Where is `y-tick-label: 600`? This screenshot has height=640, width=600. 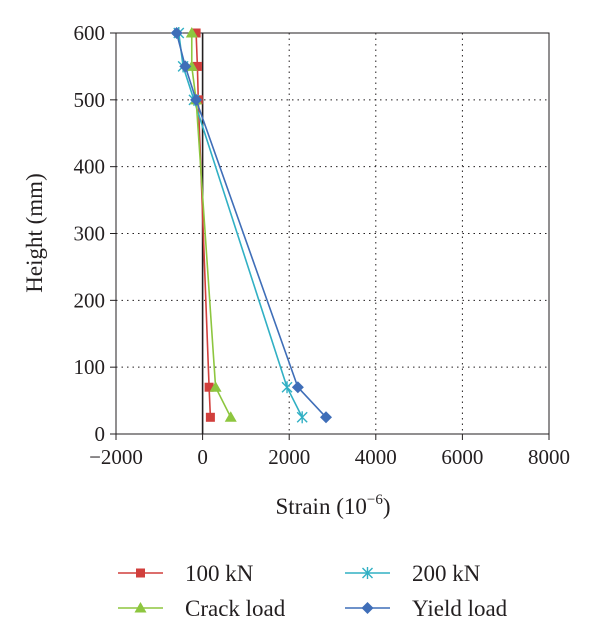
y-tick-label: 600 is located at coordinates (90, 33).